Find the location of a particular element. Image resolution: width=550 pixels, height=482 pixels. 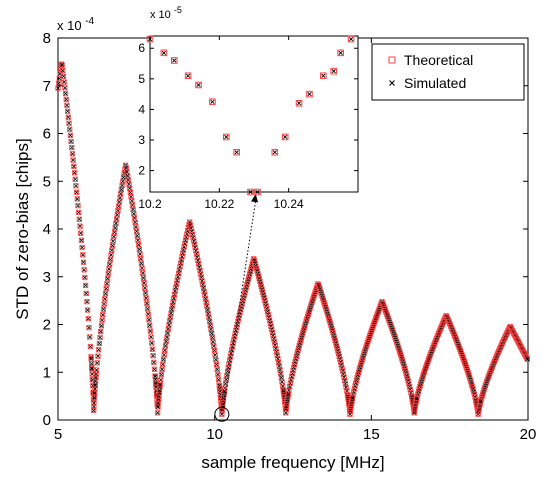

y-axis-title: STD of zero-bias [chips] is located at coordinates (22, 228).